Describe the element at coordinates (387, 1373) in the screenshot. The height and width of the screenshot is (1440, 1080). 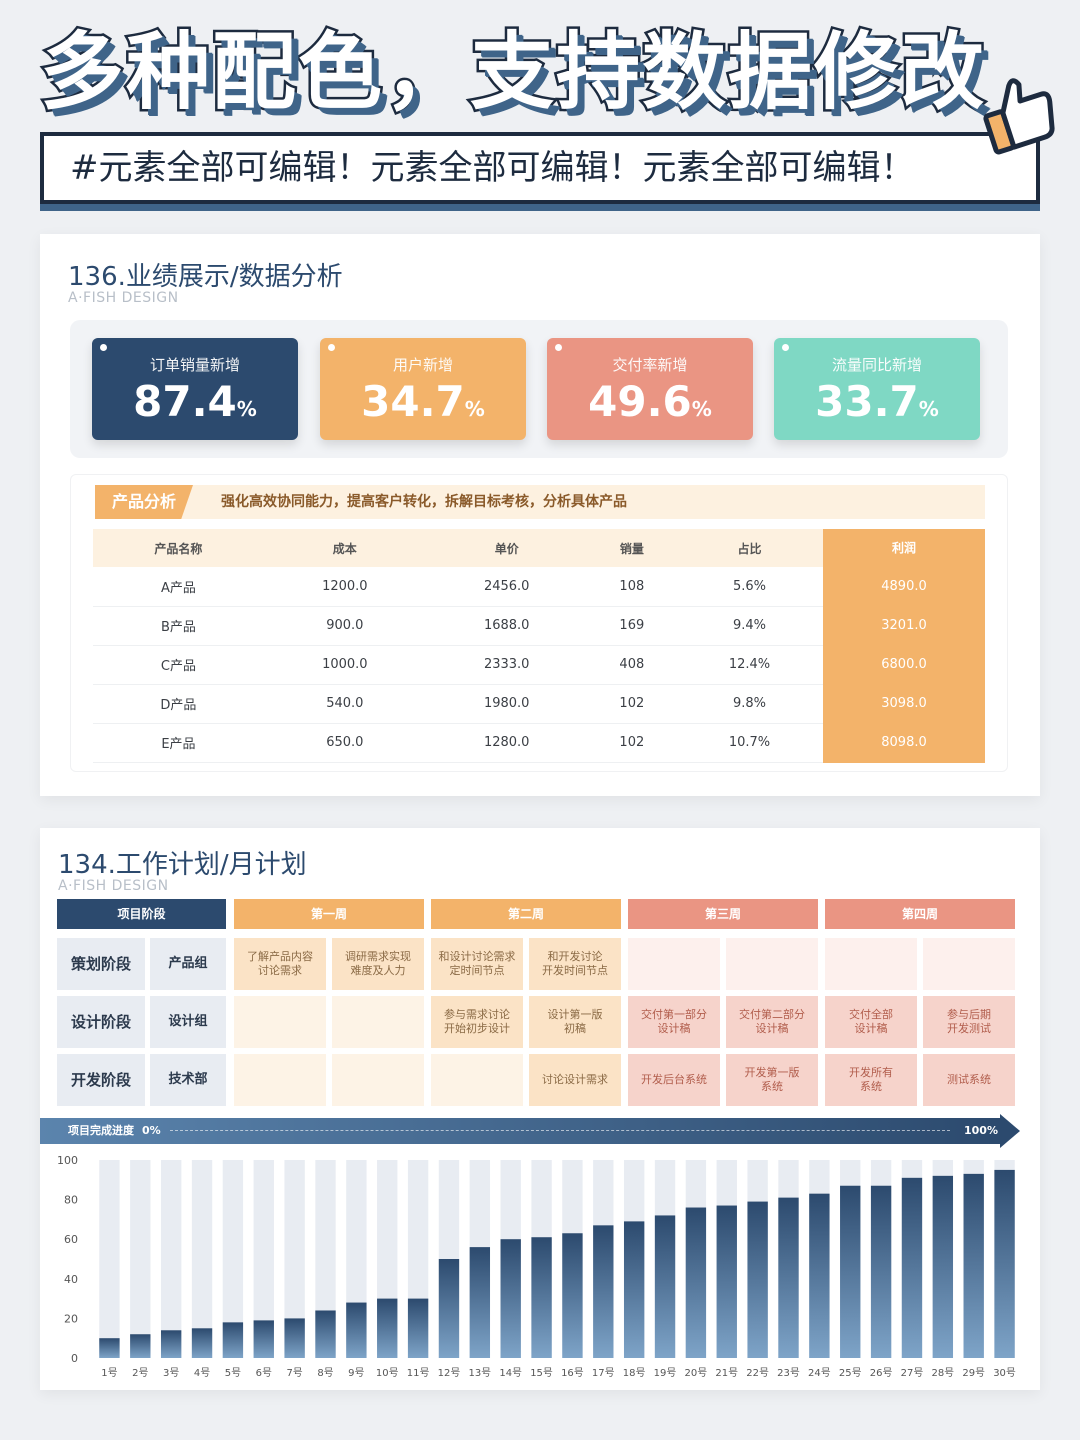
I see `x-tick-label: 10号` at that location.